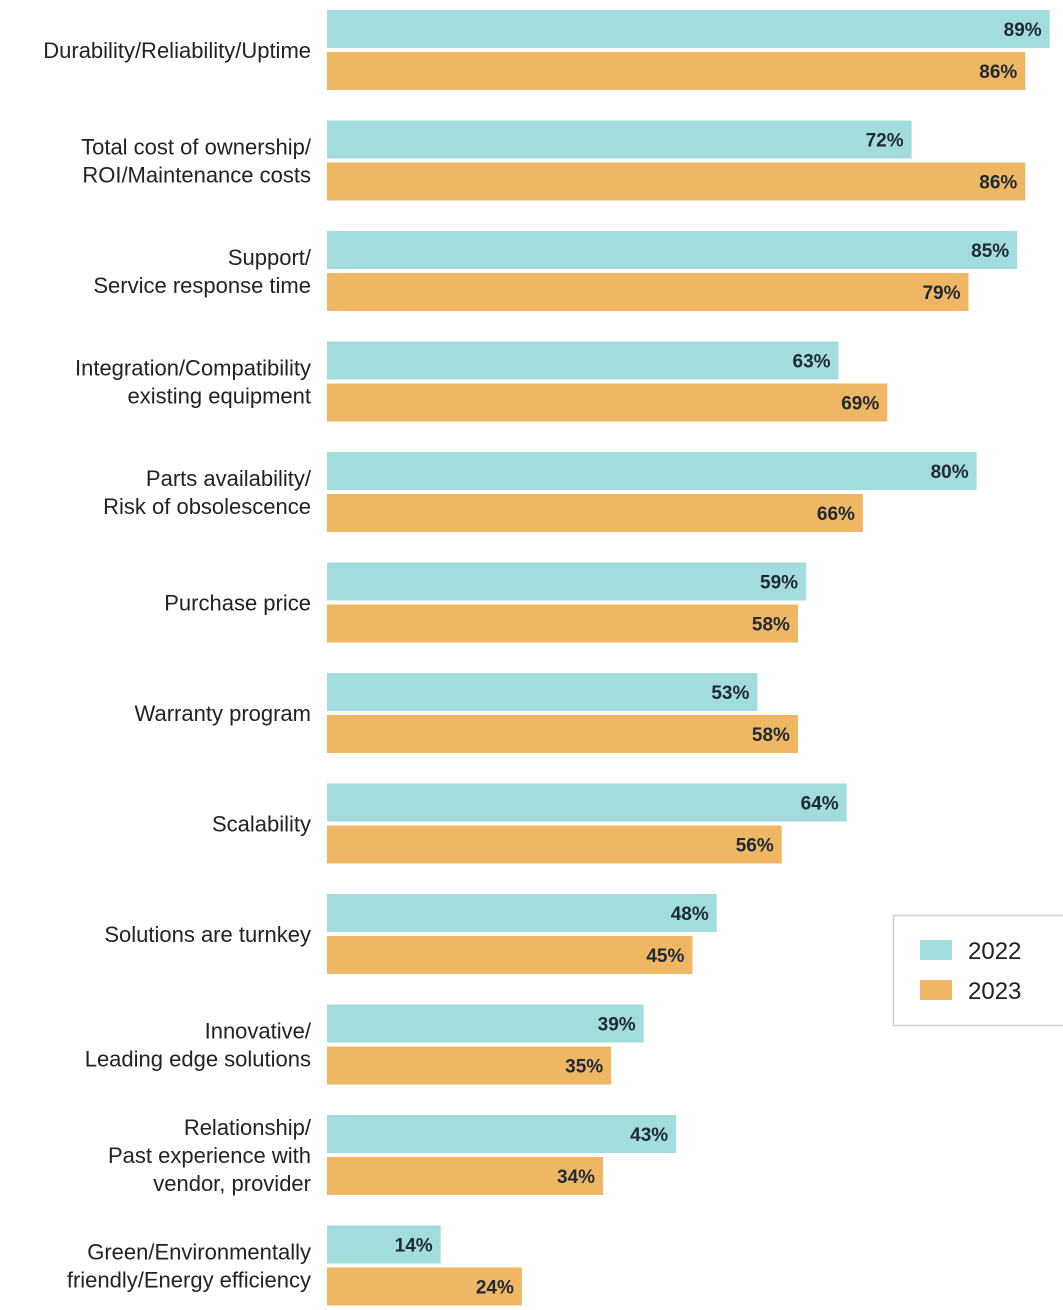  What do you see at coordinates (258, 1031) in the screenshot?
I see `category-label: Innovative/` at bounding box center [258, 1031].